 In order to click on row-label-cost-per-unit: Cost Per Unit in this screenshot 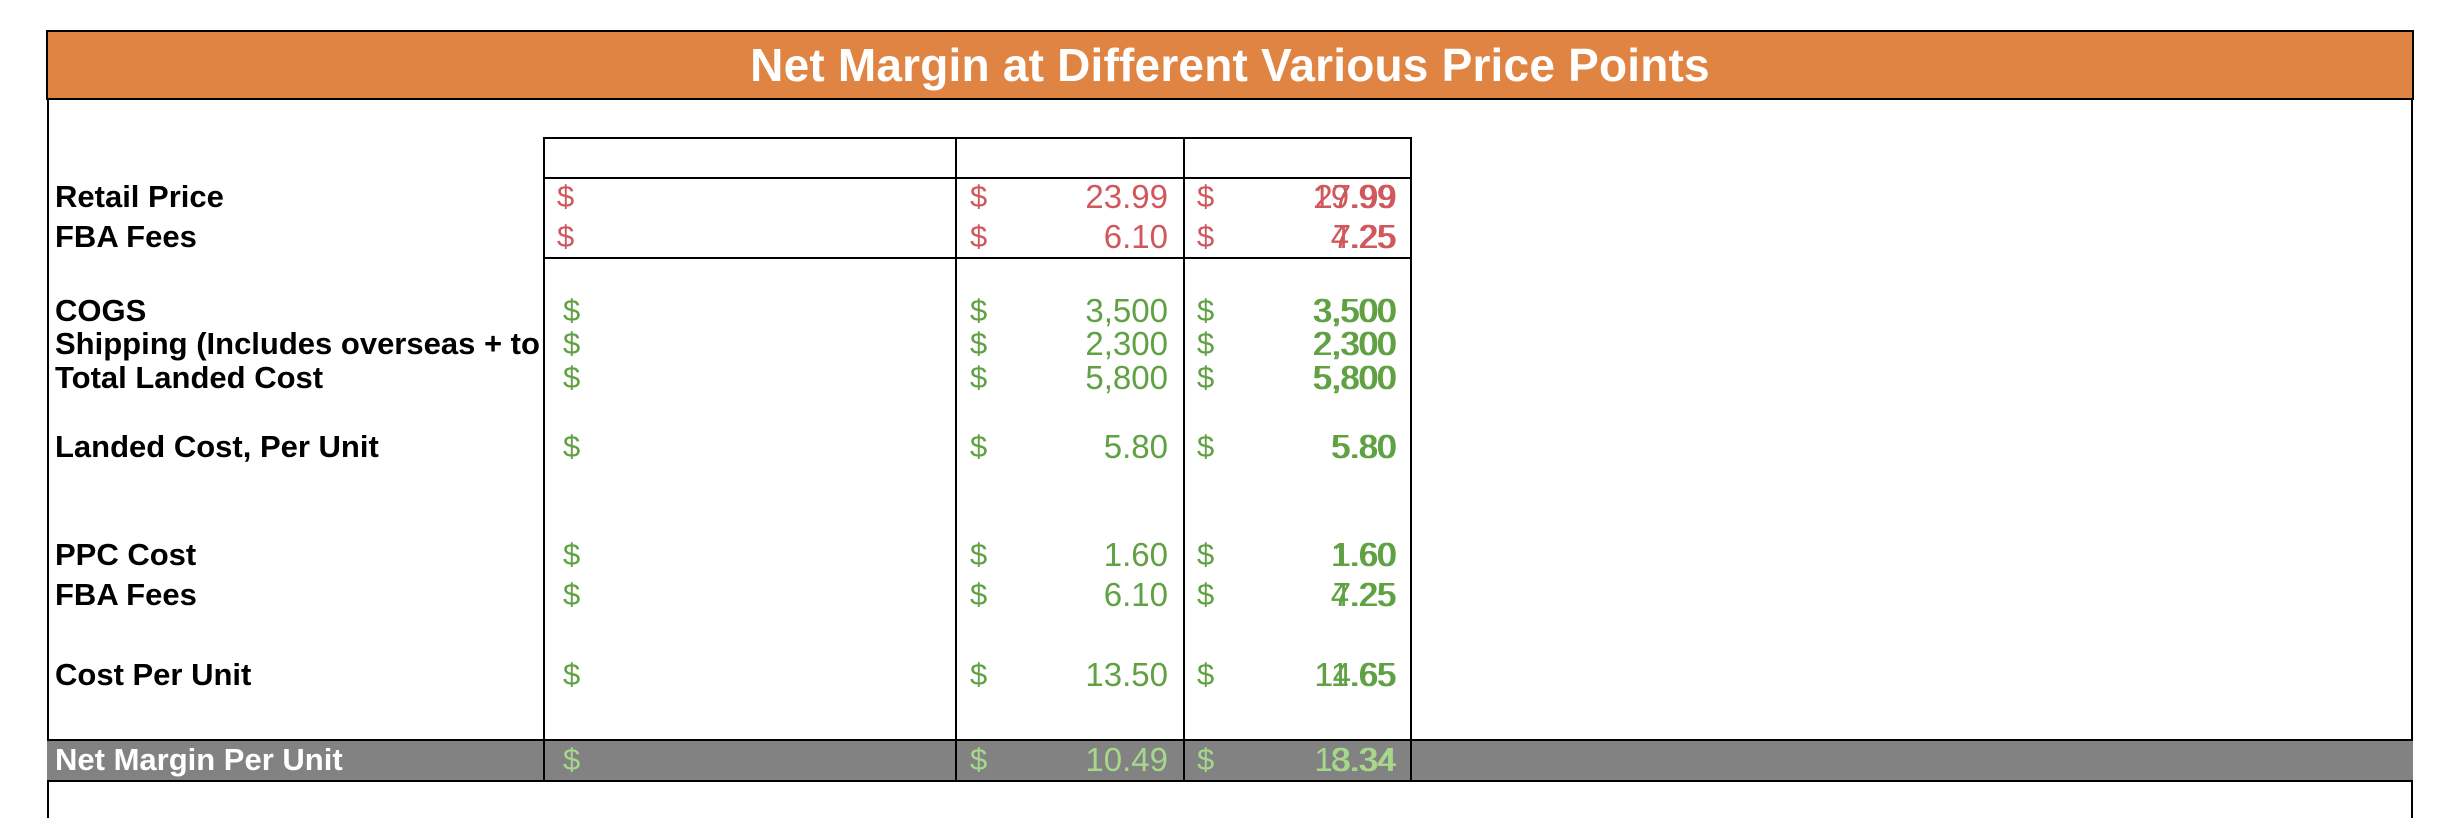, I will do `click(153, 674)`.